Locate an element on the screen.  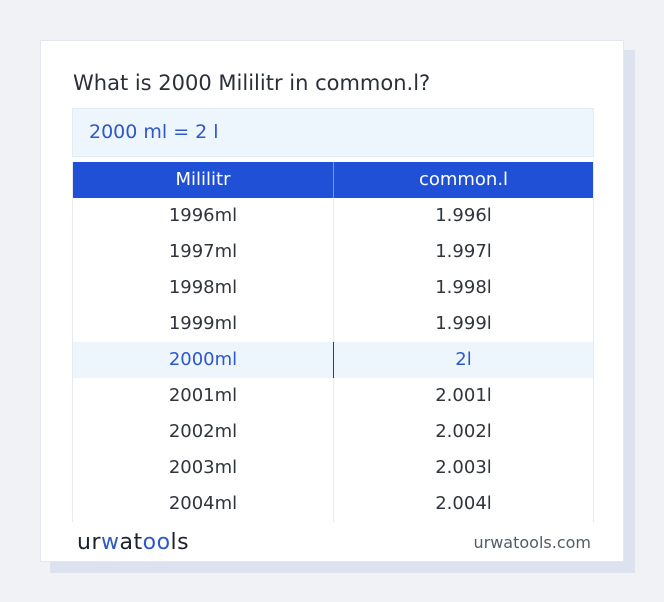
table-row: 2004ml 2.004l is located at coordinates (333, 504).